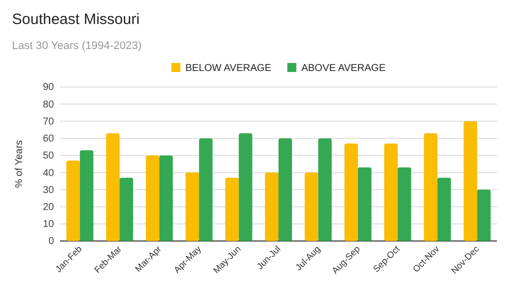 The height and width of the screenshot is (291, 512). What do you see at coordinates (48, 224) in the screenshot?
I see `y-tick-label: 10` at bounding box center [48, 224].